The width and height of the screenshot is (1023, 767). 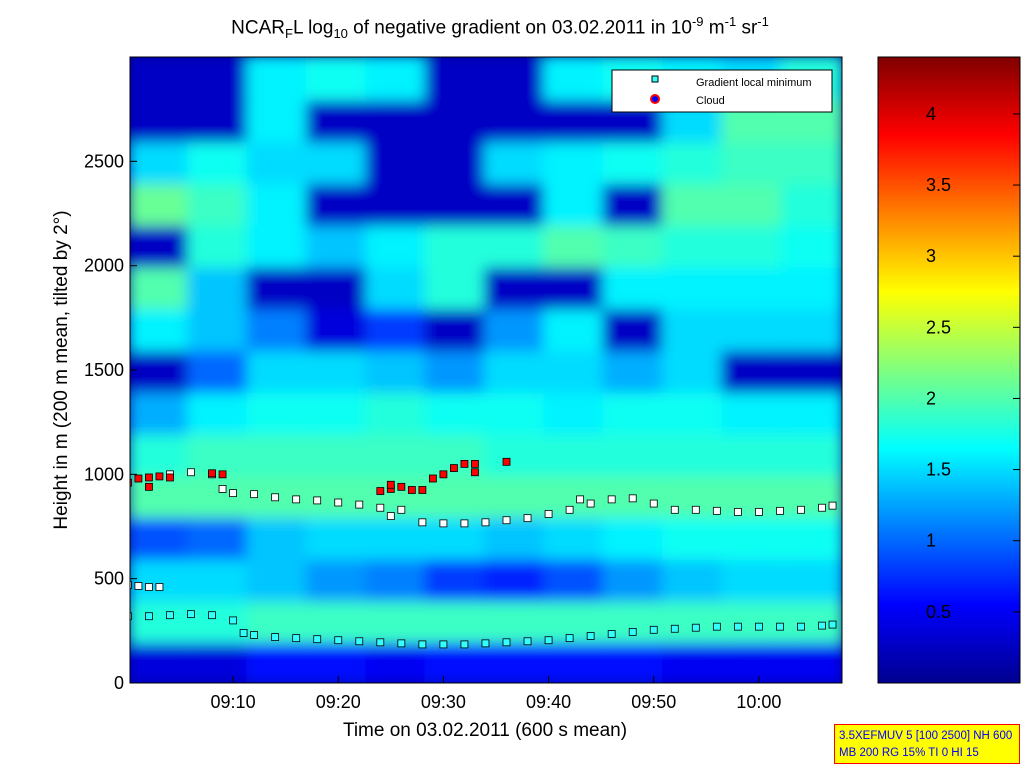 What do you see at coordinates (109, 579) in the screenshot?
I see `y-tick-label: 500` at bounding box center [109, 579].